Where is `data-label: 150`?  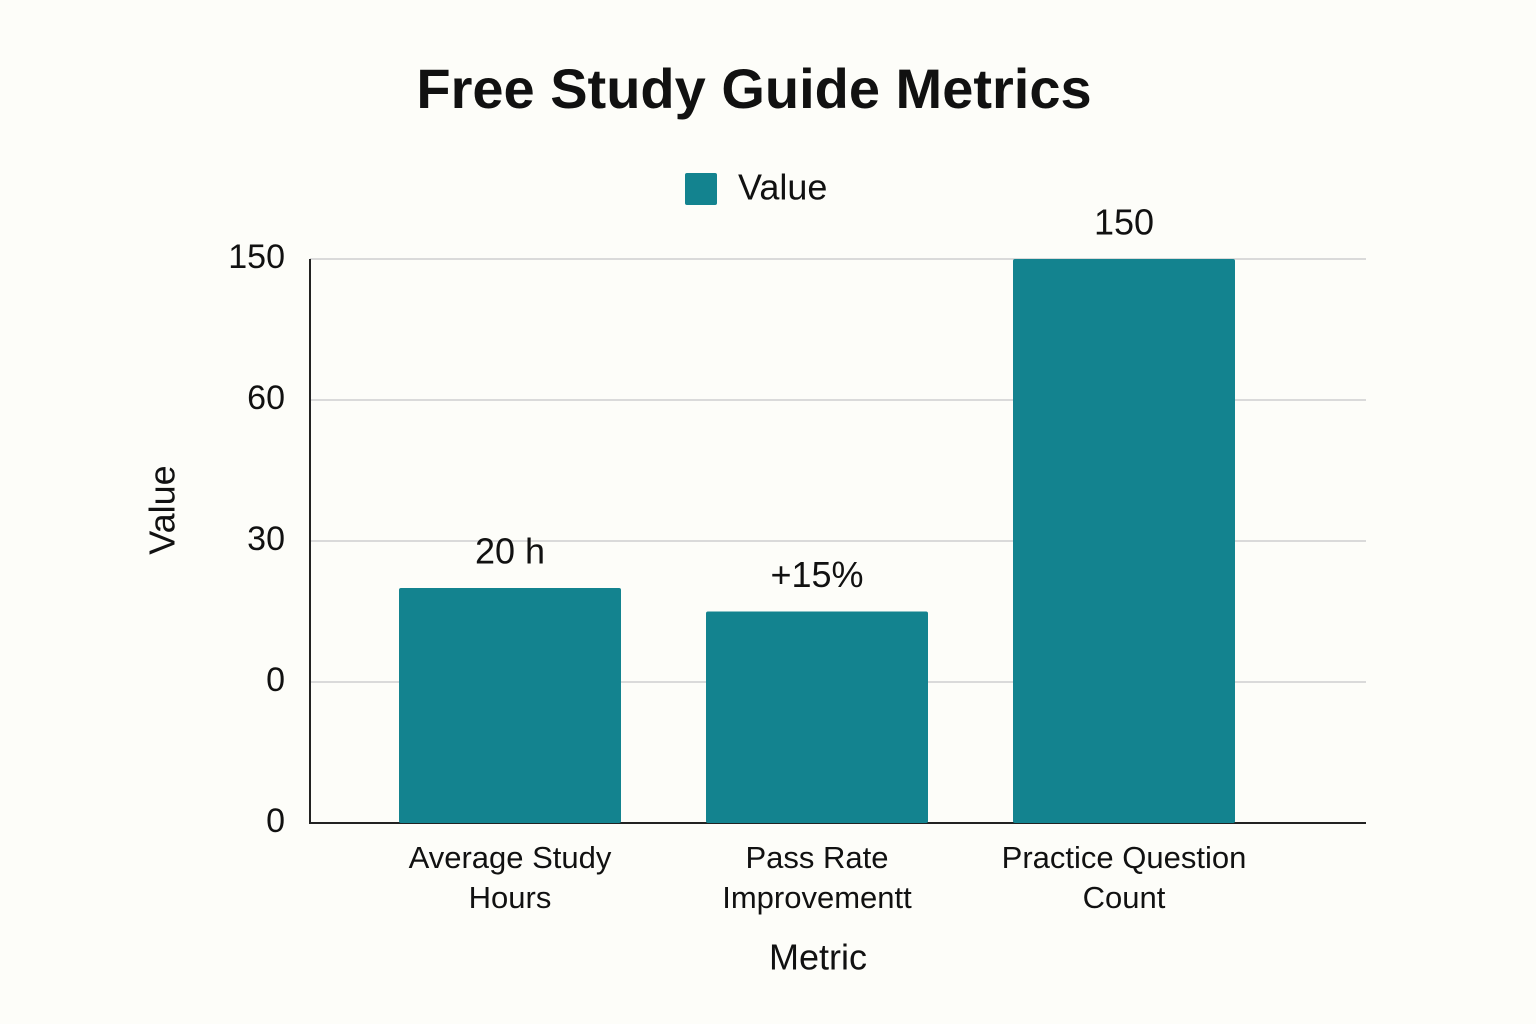
data-label: 150 is located at coordinates (1124, 222).